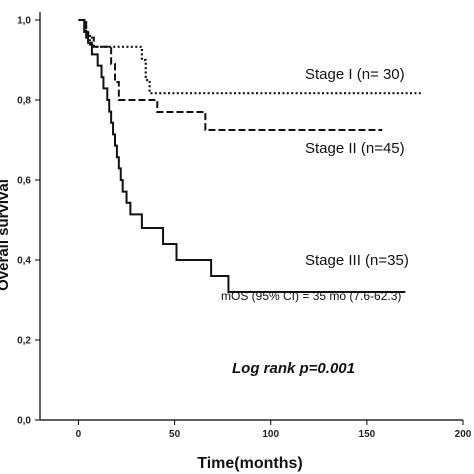  What do you see at coordinates (6, 235) in the screenshot?
I see `y-axis-label: Overall survival` at bounding box center [6, 235].